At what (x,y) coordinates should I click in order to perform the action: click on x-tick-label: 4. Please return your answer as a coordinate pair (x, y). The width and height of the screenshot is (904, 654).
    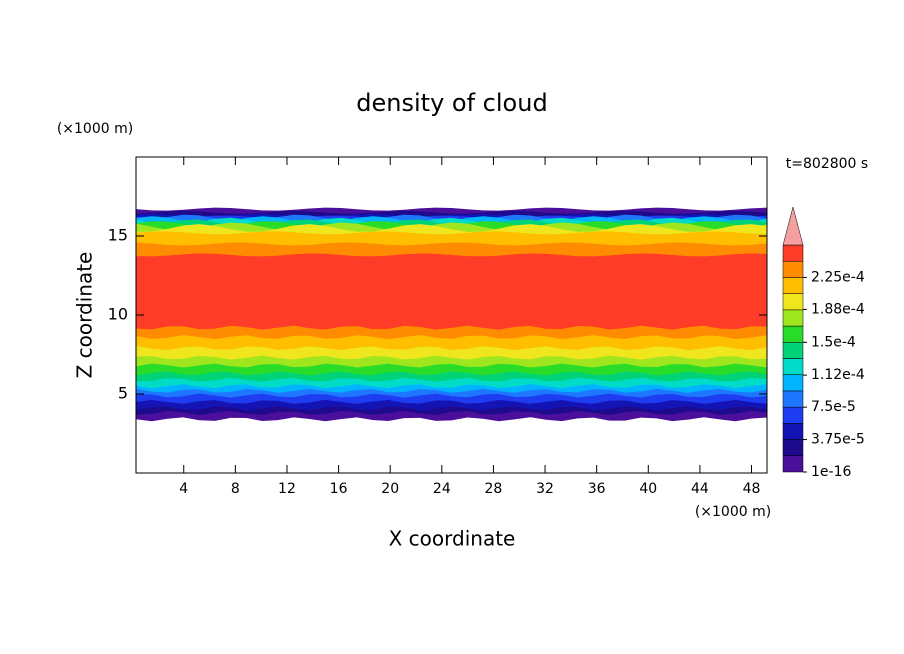
    Looking at the image, I should click on (183, 489).